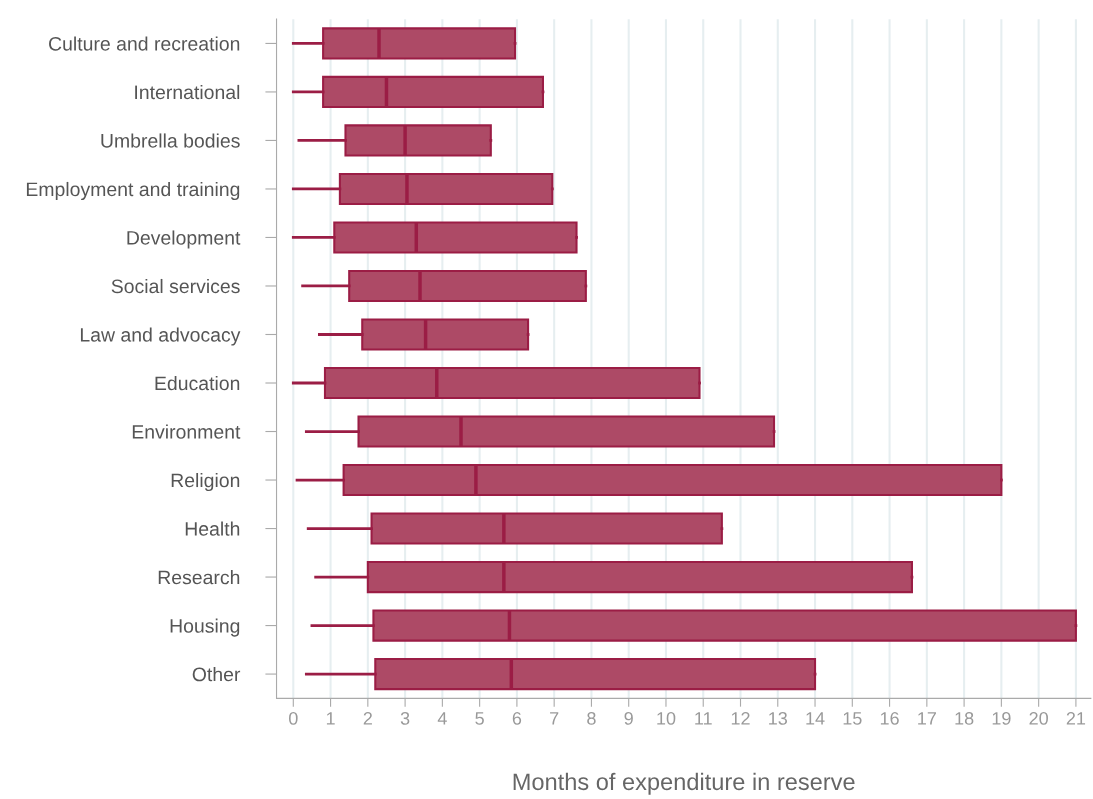  I want to click on x-tick-label: 2, so click(367, 718).